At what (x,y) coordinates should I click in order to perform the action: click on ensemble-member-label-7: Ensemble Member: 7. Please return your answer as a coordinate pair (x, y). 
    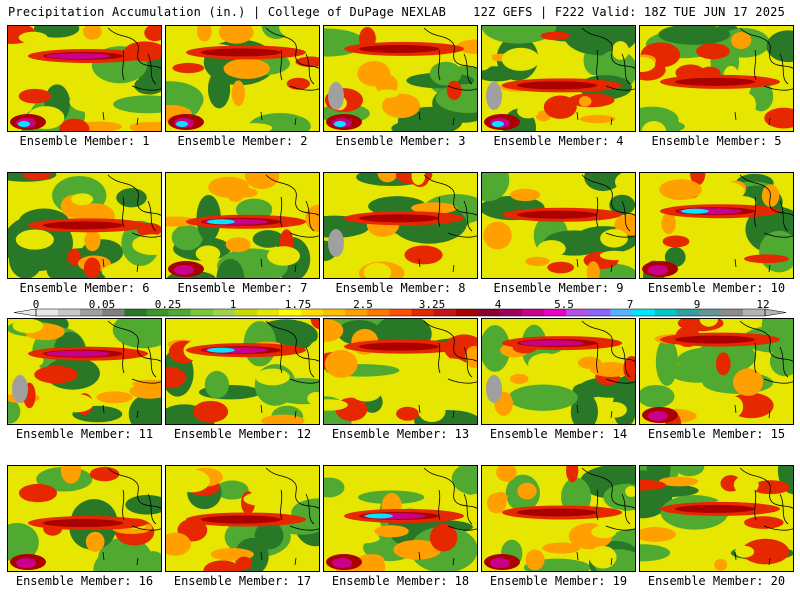
    Looking at the image, I should click on (242, 288).